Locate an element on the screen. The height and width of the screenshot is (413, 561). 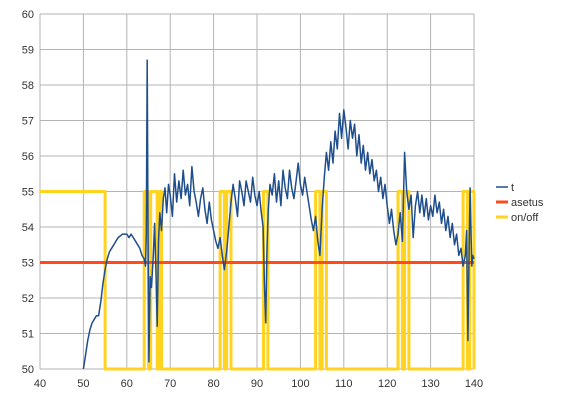
legend-label: t is located at coordinates (512, 188).